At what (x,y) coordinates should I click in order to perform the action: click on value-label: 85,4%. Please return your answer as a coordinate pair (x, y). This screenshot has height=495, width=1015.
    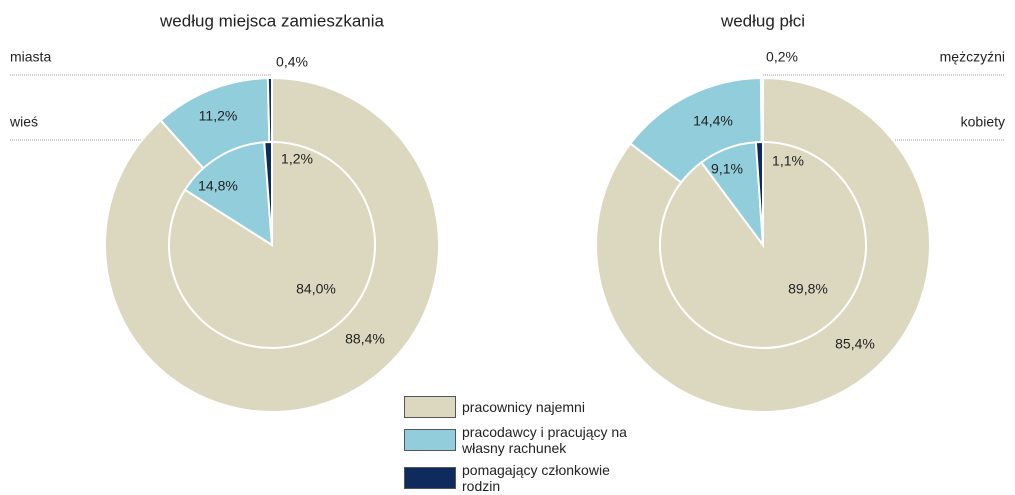
    Looking at the image, I should click on (855, 344).